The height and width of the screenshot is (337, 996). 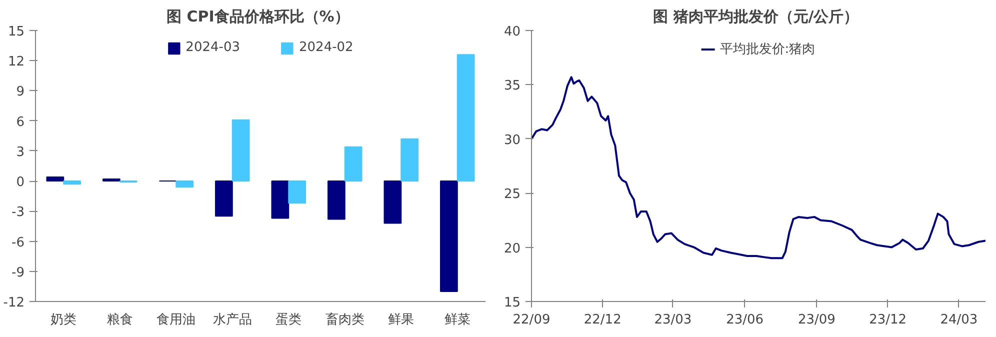 I want to click on x-tick-label: 23/12, so click(x=888, y=320).